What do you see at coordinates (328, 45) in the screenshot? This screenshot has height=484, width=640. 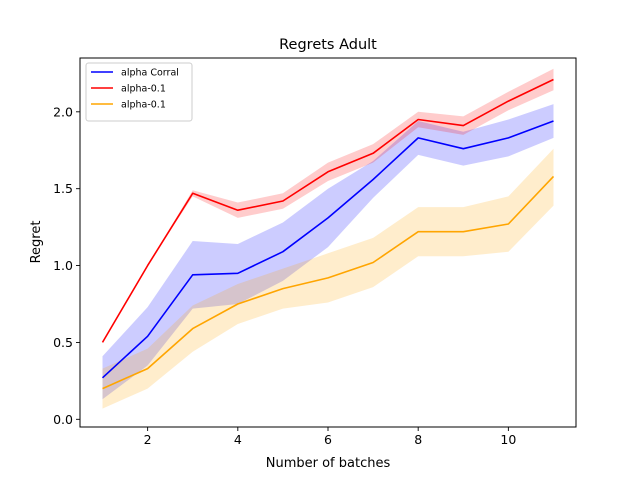 I see `chart-title: Regrets Adult` at bounding box center [328, 45].